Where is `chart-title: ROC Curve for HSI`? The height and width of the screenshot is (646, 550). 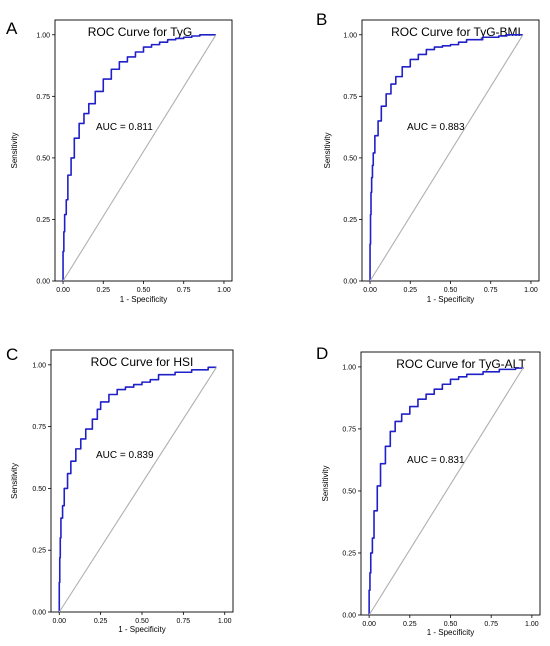
chart-title: ROC Curve for HSI is located at coordinates (142, 362).